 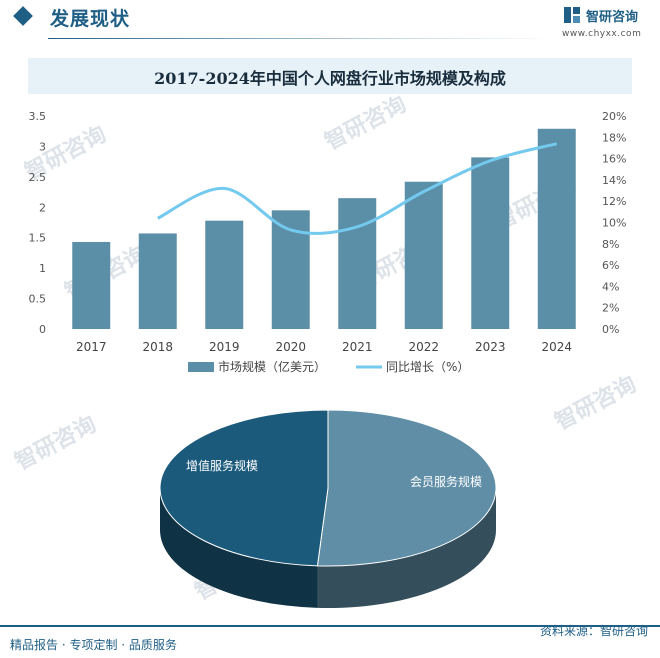 I want to click on brand-logo-icon, so click(x=572, y=15).